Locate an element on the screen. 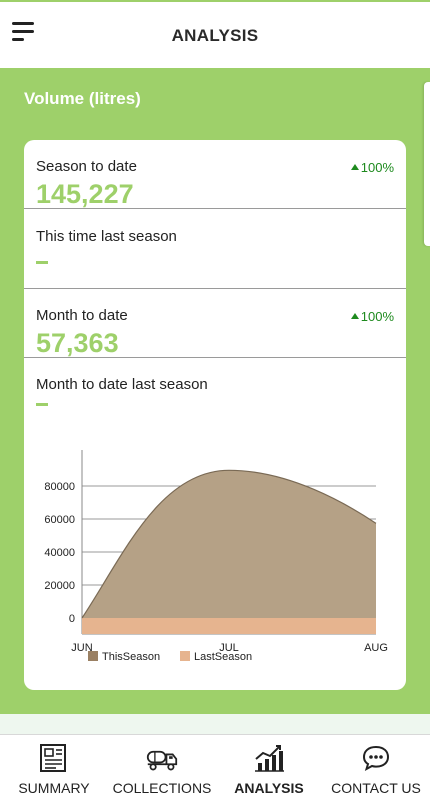 The image size is (430, 800). y-tick-label: 40000 is located at coordinates (59, 553).